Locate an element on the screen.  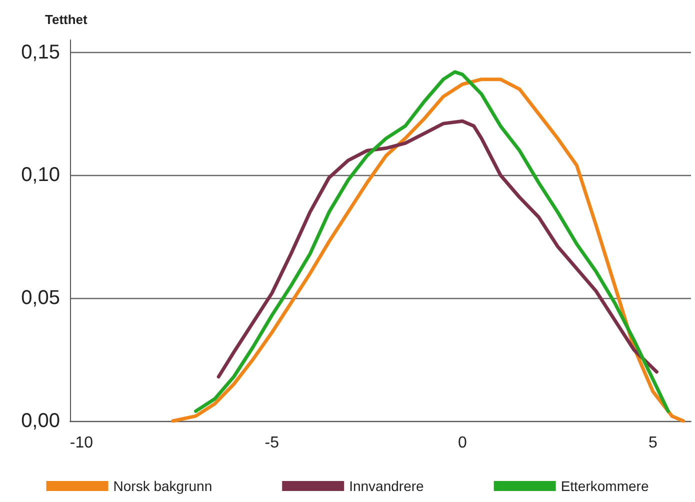
x-tick-label: -5 is located at coordinates (272, 443).